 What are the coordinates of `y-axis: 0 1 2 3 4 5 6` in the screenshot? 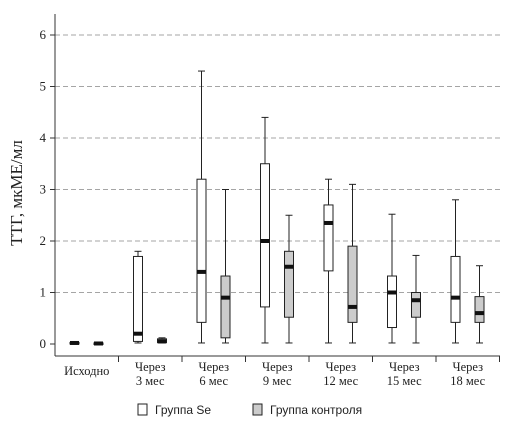 It's located at (47, 189).